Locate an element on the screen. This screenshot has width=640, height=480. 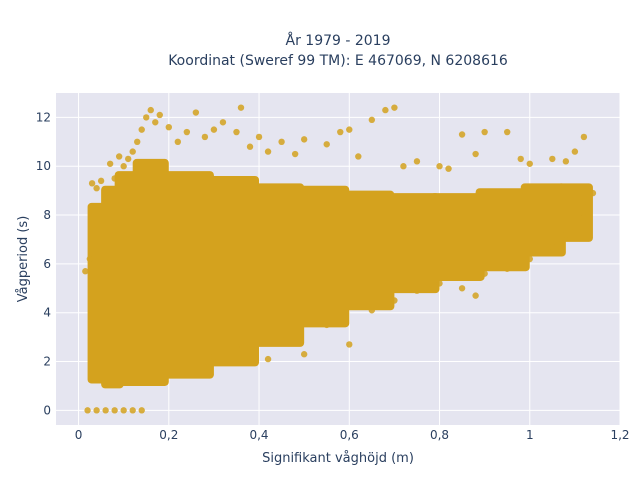
y-tick-label: 10 is located at coordinates (43, 166).